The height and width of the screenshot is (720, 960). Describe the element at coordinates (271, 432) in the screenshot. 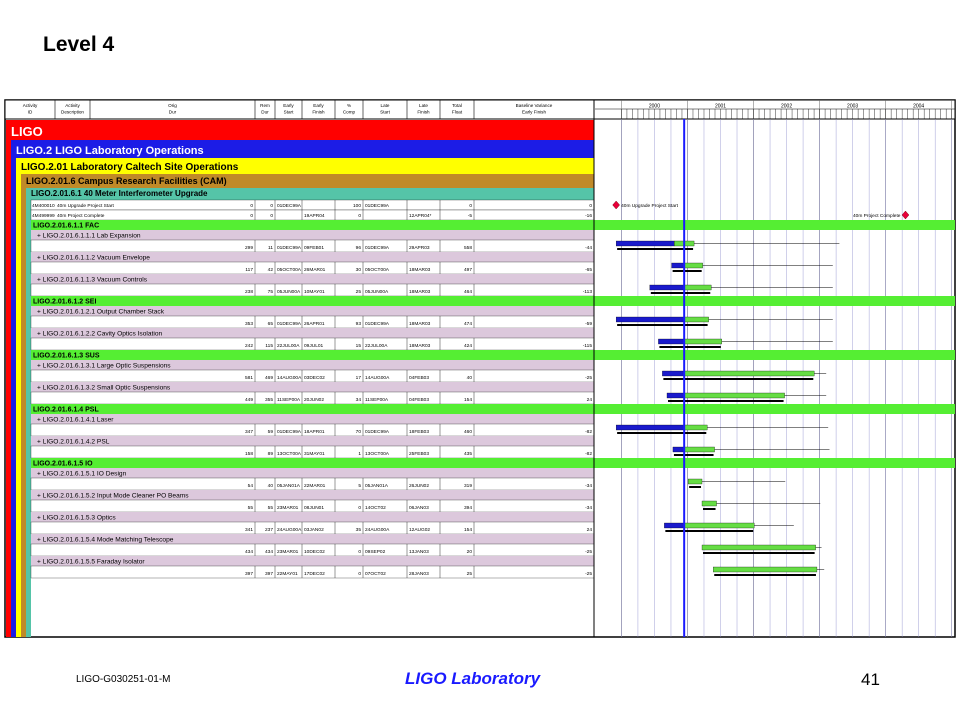

I see `schedule-cell: 59` at that location.